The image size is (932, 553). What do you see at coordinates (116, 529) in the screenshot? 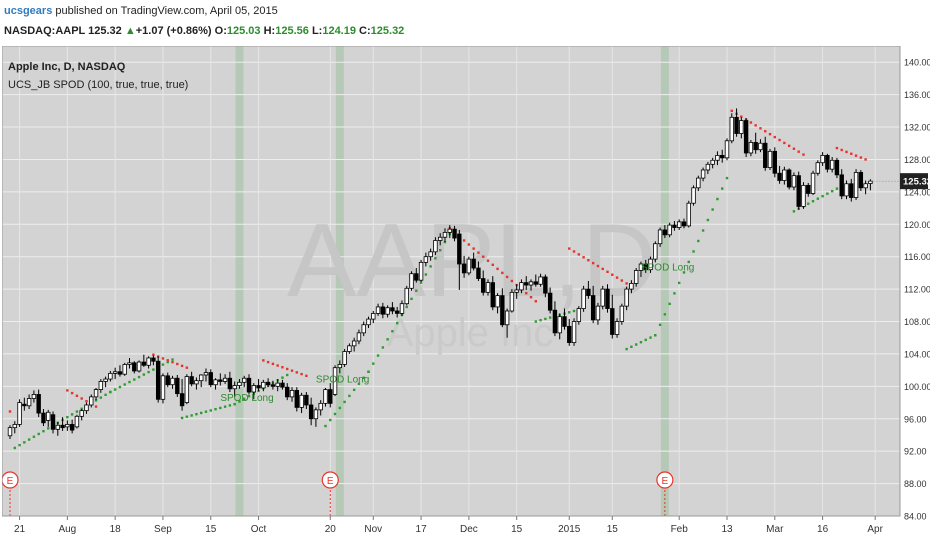
I see `x-tick-label: 18` at bounding box center [116, 529].